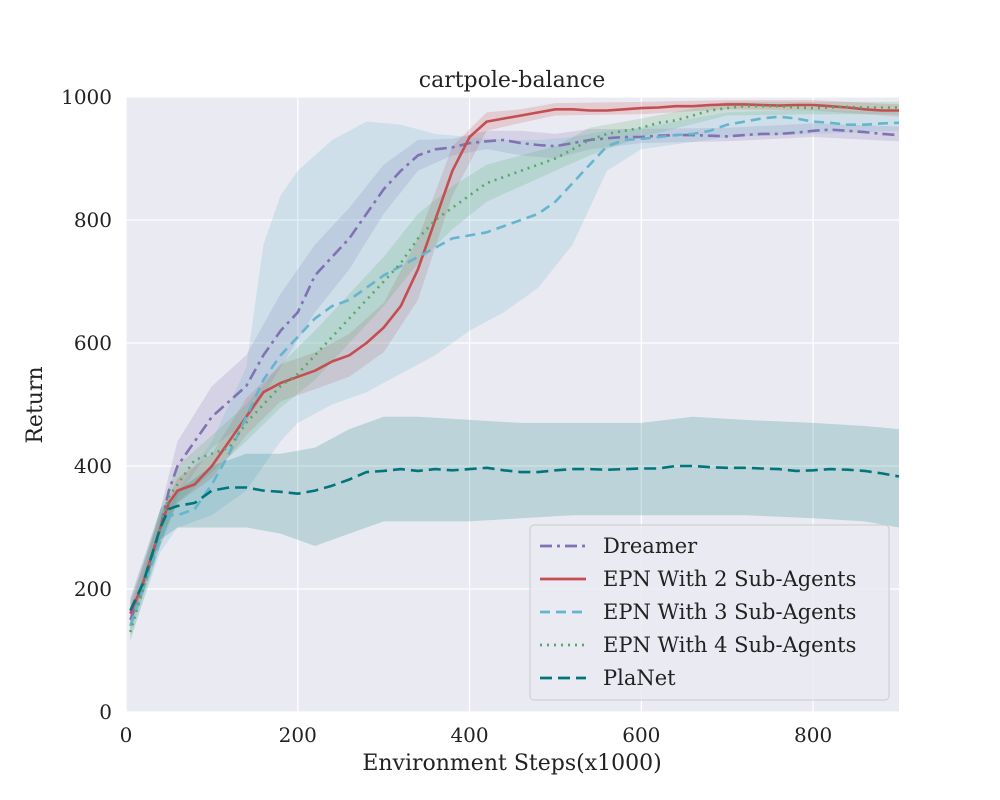 This screenshot has width=1000, height=800. What do you see at coordinates (650, 546) in the screenshot?
I see `legend-label: Dreamer` at bounding box center [650, 546].